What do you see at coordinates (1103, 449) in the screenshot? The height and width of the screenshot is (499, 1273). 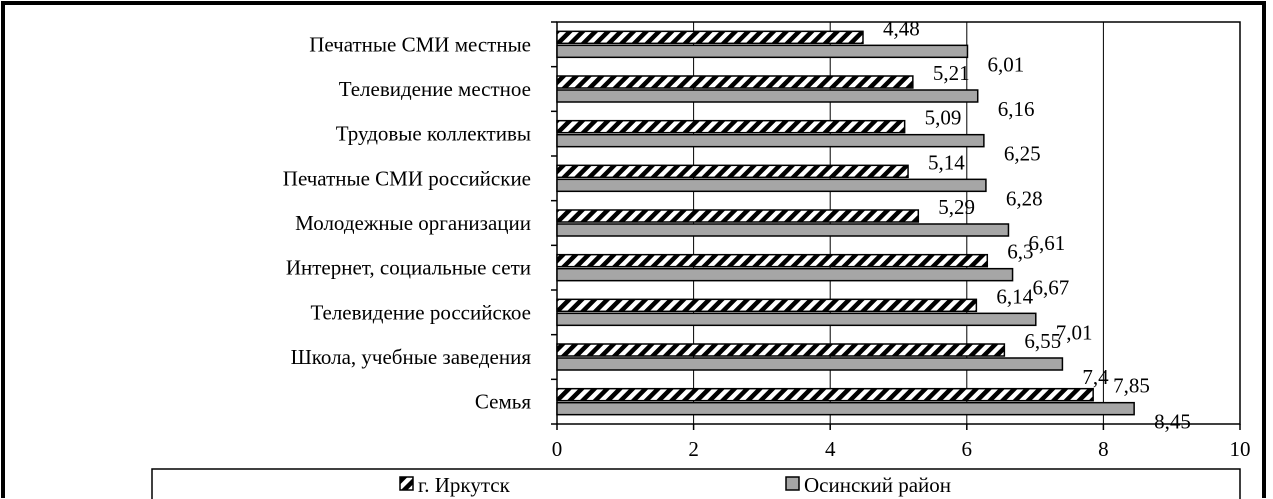 I see `x-tick-label: 8` at bounding box center [1103, 449].